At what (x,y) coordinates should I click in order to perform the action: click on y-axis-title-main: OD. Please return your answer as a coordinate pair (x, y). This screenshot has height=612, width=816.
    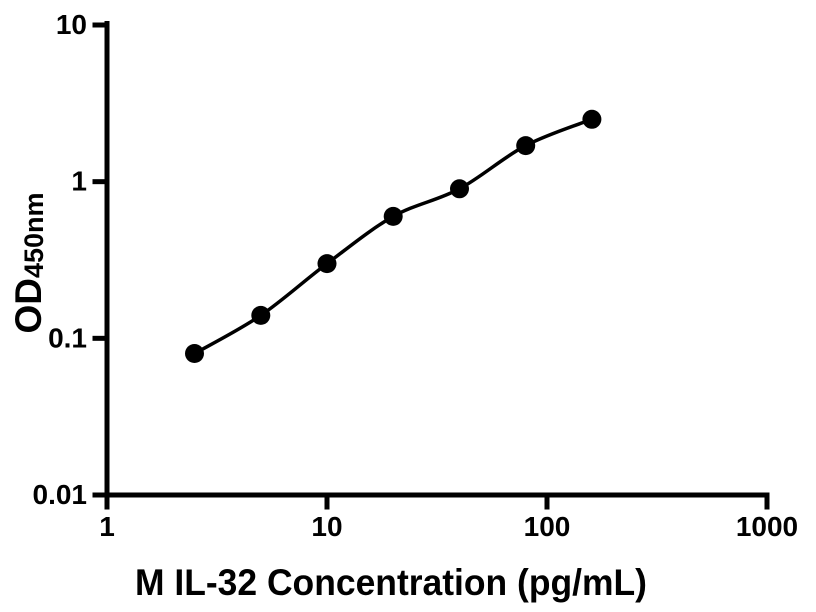
    Looking at the image, I should click on (28, 306).